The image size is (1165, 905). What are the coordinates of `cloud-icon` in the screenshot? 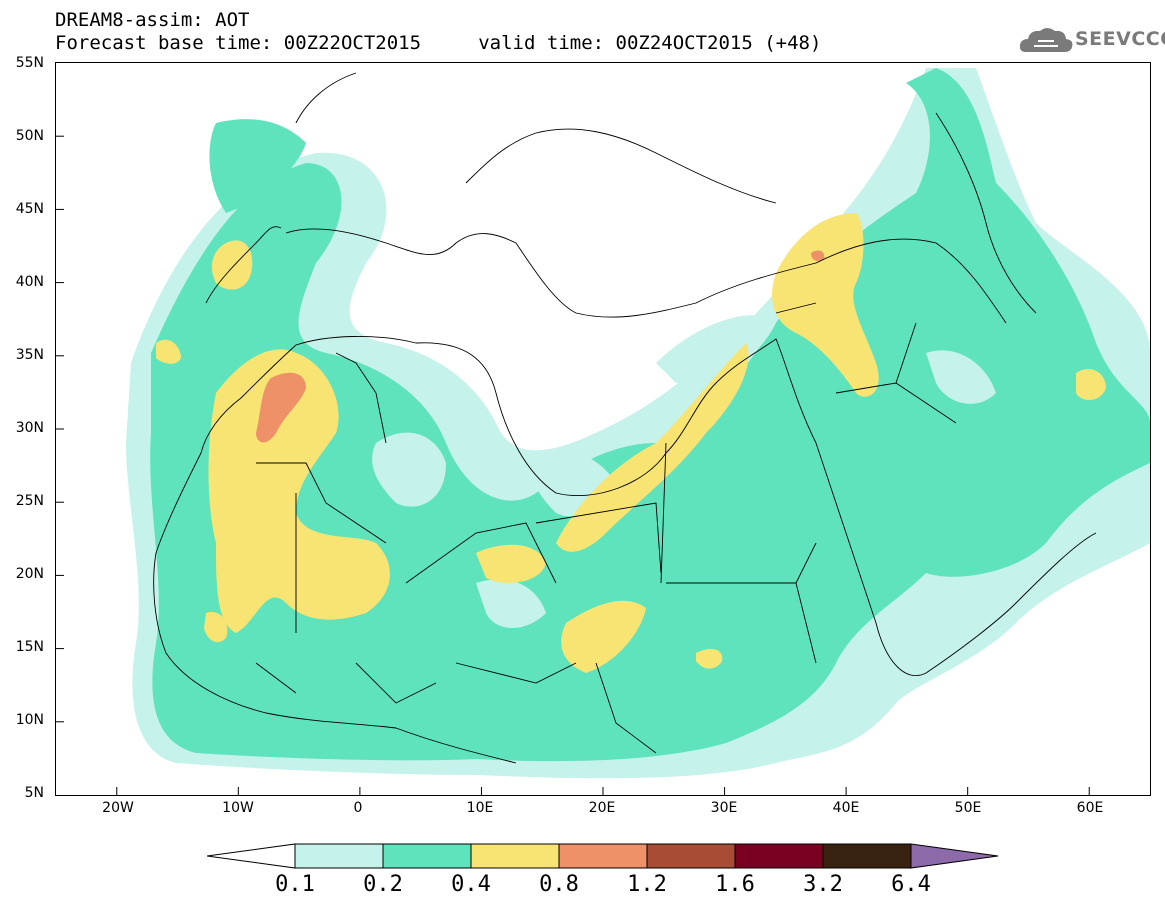 It's located at (1046, 40).